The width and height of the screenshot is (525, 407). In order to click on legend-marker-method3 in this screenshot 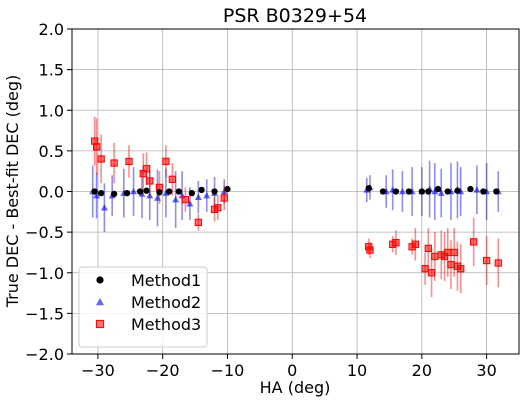, I will do `click(100, 324)`.